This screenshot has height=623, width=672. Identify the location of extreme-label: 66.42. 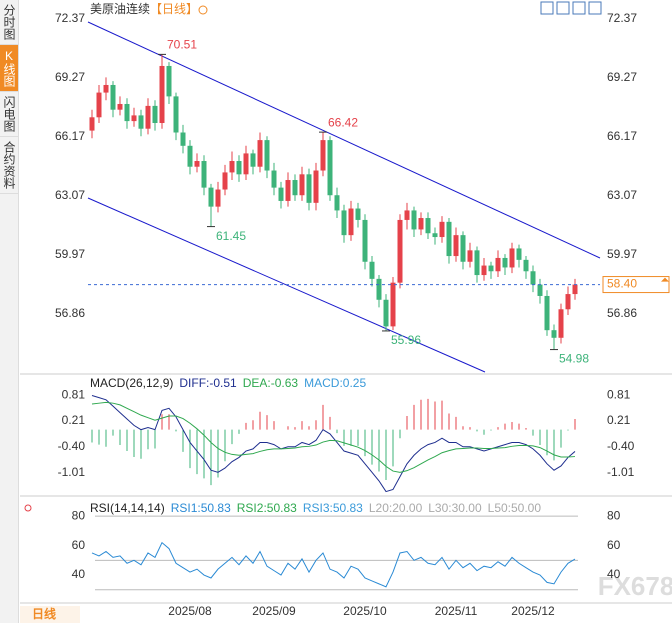
(343, 122).